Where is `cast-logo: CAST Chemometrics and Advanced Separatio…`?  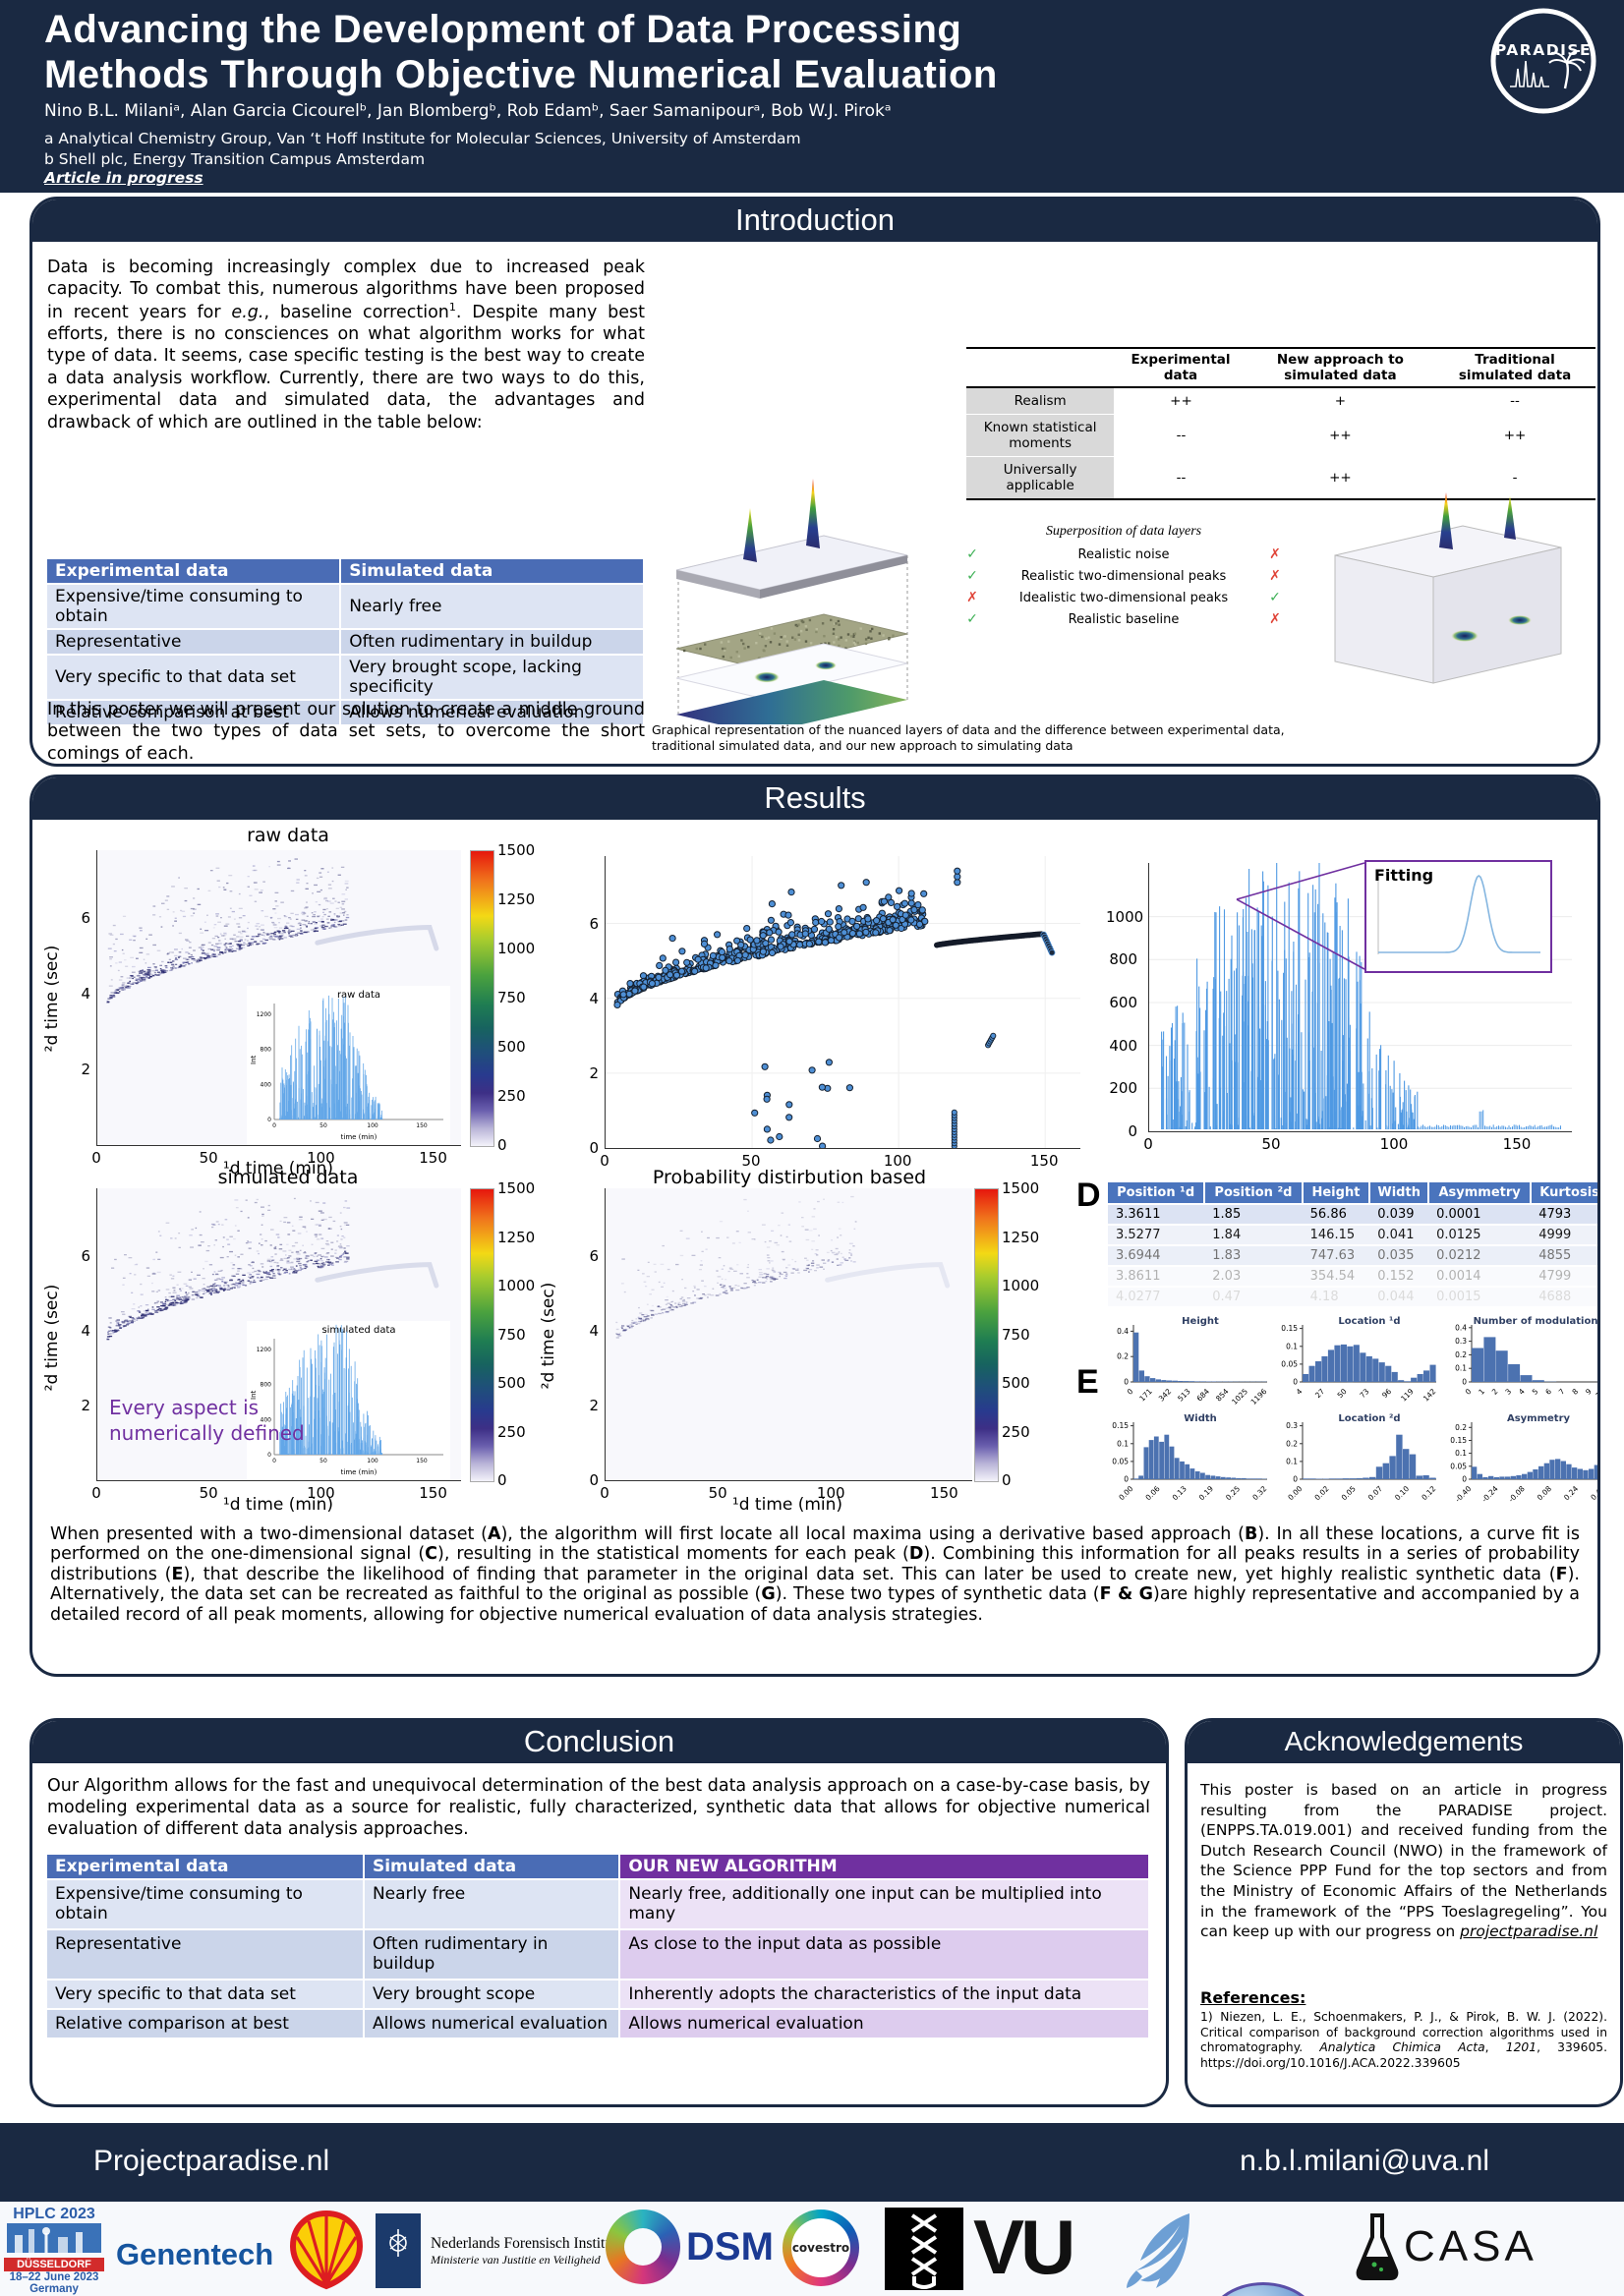
cast-logo: CAST Chemometrics and Advanced Separatio… is located at coordinates (1263, 2289).